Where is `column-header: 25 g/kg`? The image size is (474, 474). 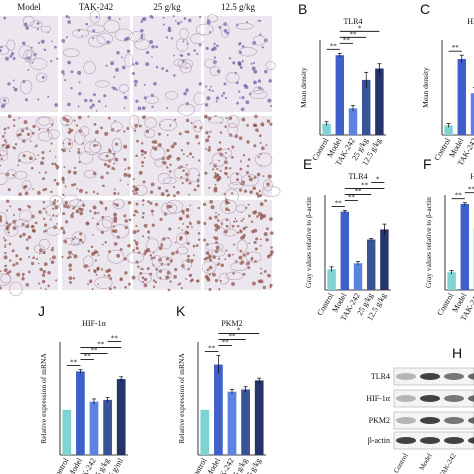 column-header: 25 g/kg is located at coordinates (167, 7).